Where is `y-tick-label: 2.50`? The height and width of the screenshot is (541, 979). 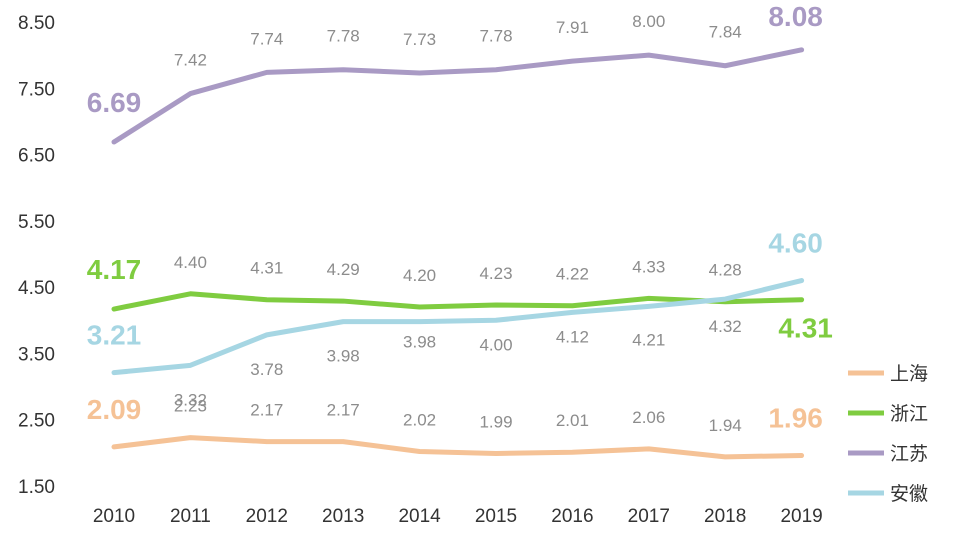 y-tick-label: 2.50 is located at coordinates (36, 421).